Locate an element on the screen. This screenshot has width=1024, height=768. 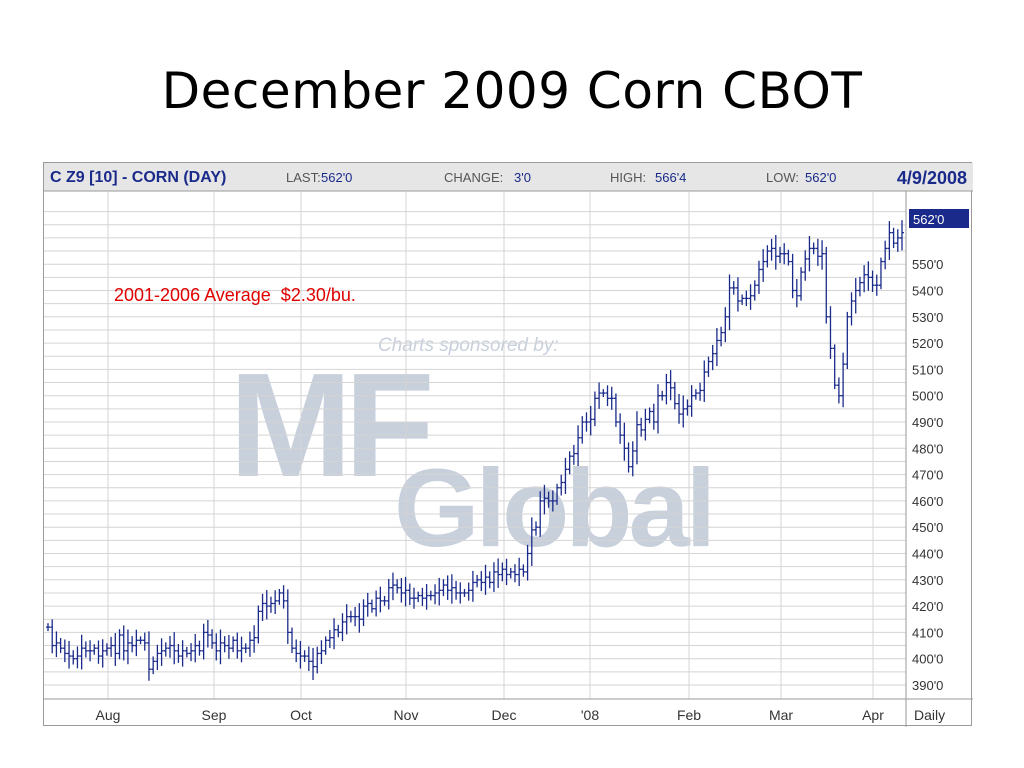
x-tick-label: '08 is located at coordinates (590, 715).